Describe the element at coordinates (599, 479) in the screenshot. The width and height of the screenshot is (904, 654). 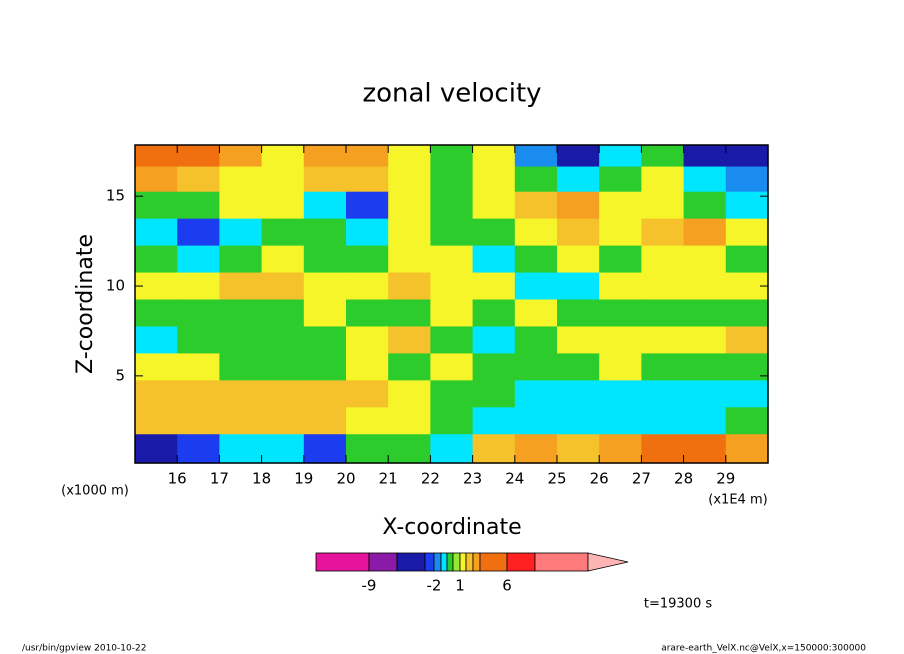
I see `x-tick-label: 26` at that location.